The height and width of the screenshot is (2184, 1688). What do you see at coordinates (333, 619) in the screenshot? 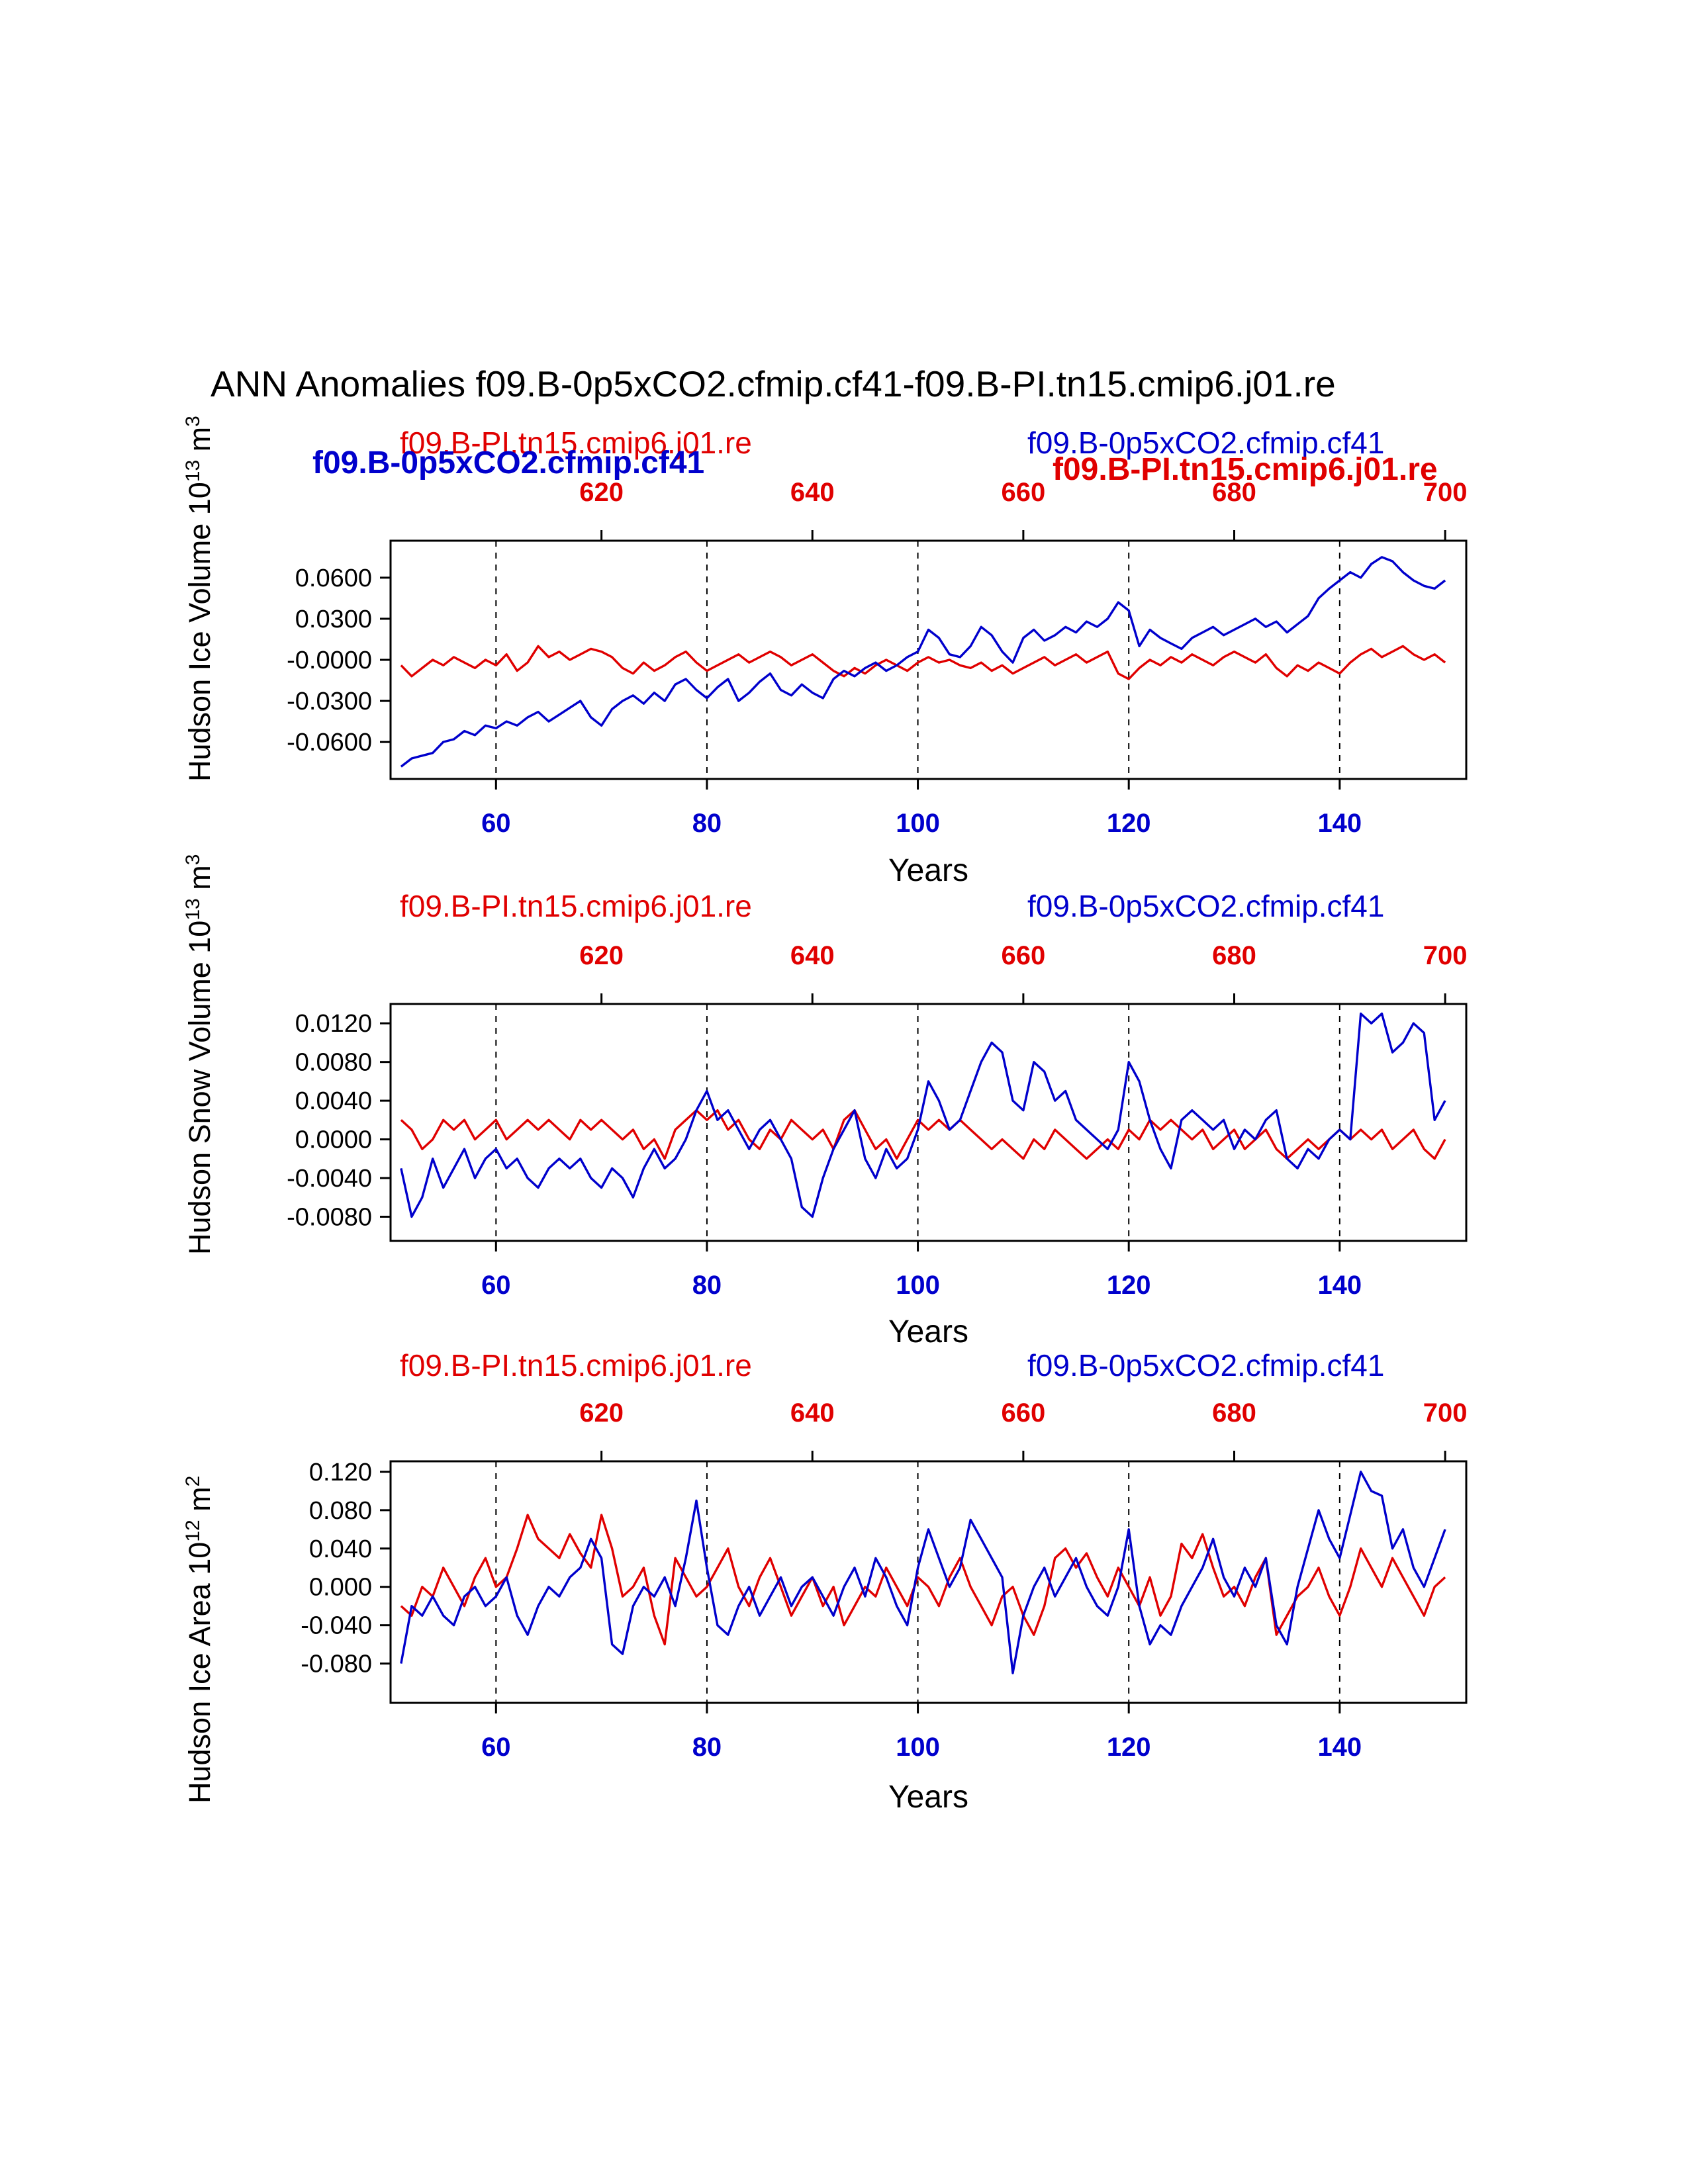
I see `y-tick-label: 0.0300` at bounding box center [333, 619].